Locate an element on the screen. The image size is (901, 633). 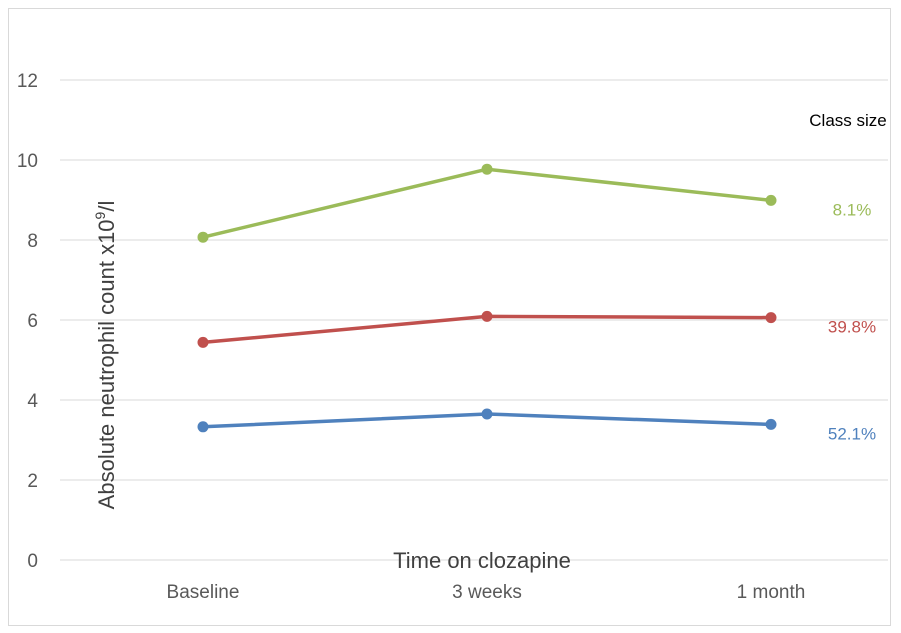
series-end-label: 8.1% is located at coordinates (852, 209).